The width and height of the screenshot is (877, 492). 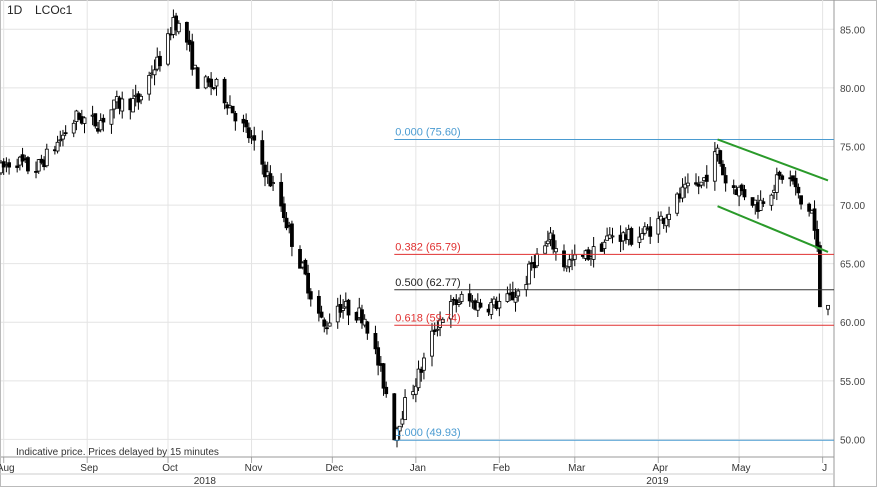 I want to click on x-month-label: May, so click(x=741, y=468).